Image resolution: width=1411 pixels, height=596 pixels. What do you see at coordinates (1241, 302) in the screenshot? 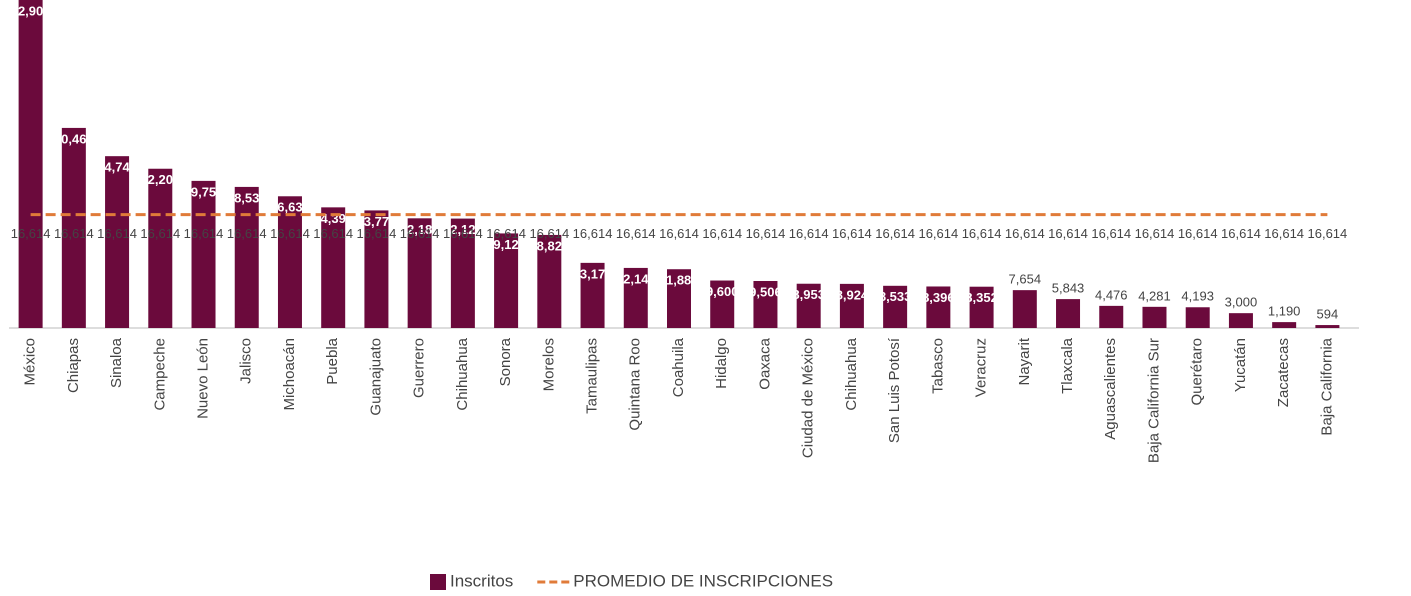
I see `data-label: 3,000` at bounding box center [1241, 302].